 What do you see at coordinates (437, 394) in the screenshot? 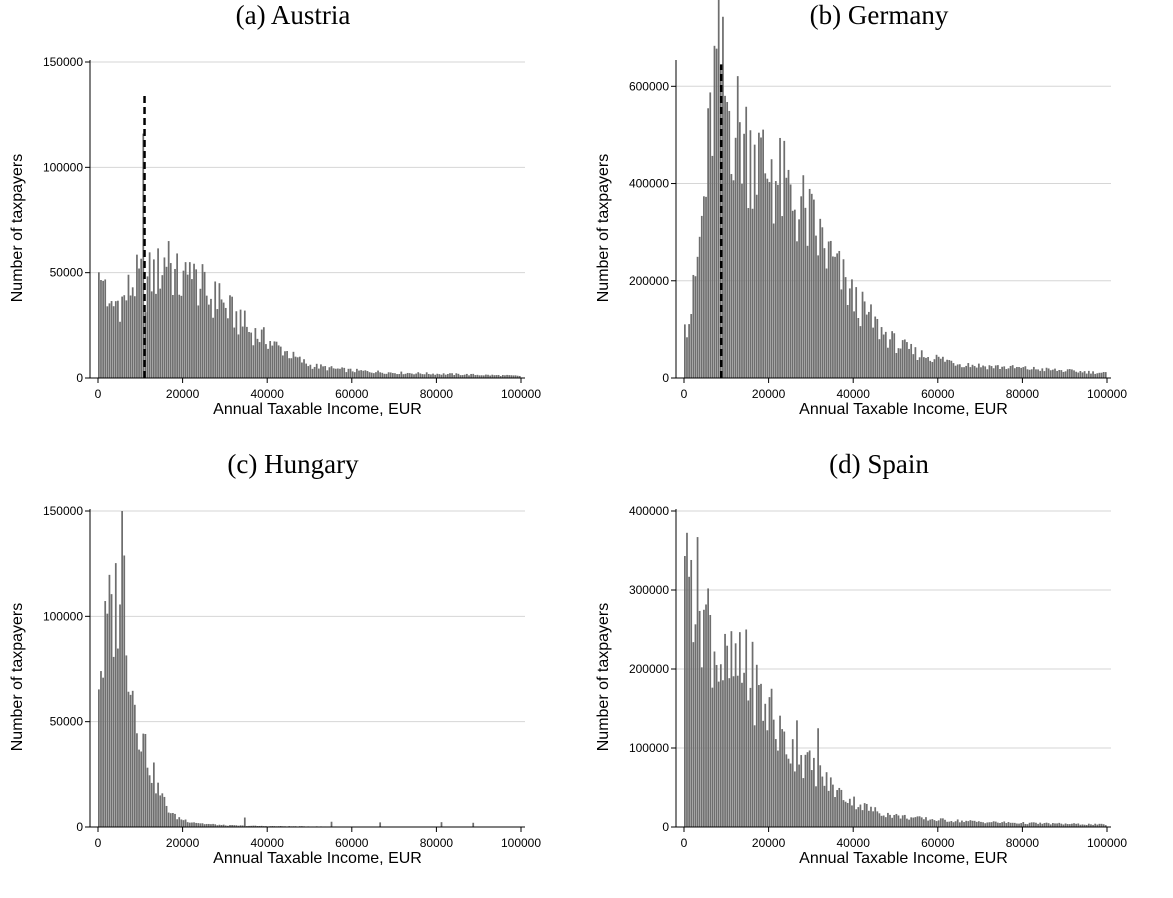
I see `x-tick-label: 80000` at bounding box center [437, 394].